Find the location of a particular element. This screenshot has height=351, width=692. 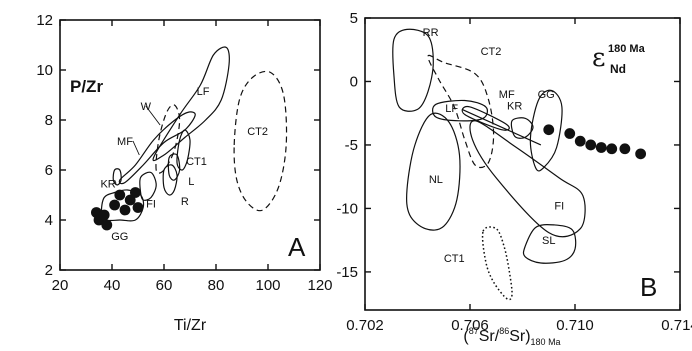

region-w-leader is located at coordinates (153, 115).